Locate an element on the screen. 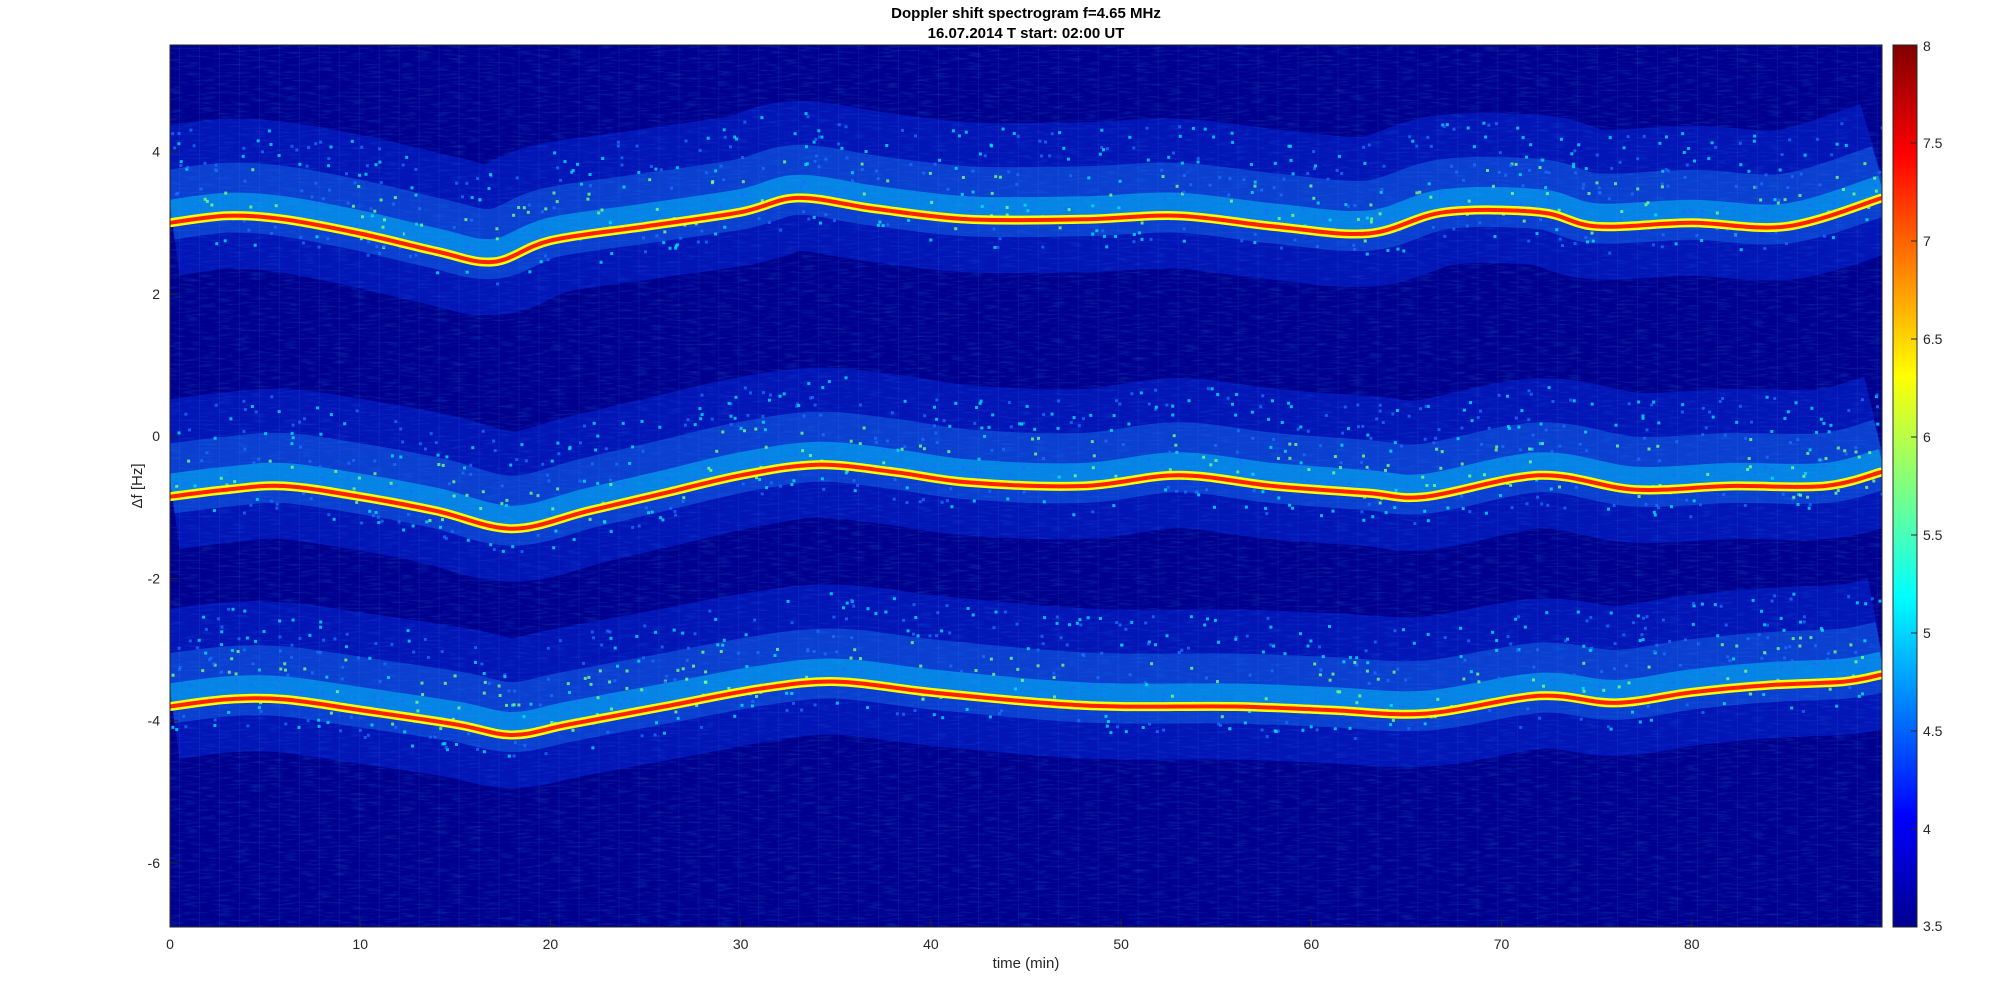  y-axis-label: Δf [Hz] is located at coordinates (137, 485).